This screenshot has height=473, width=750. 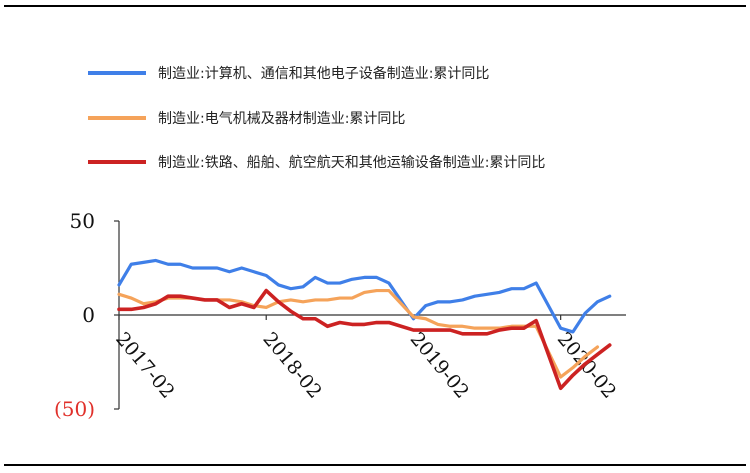 I want to click on y-axis: 50 0 (50), so click(x=87, y=315).